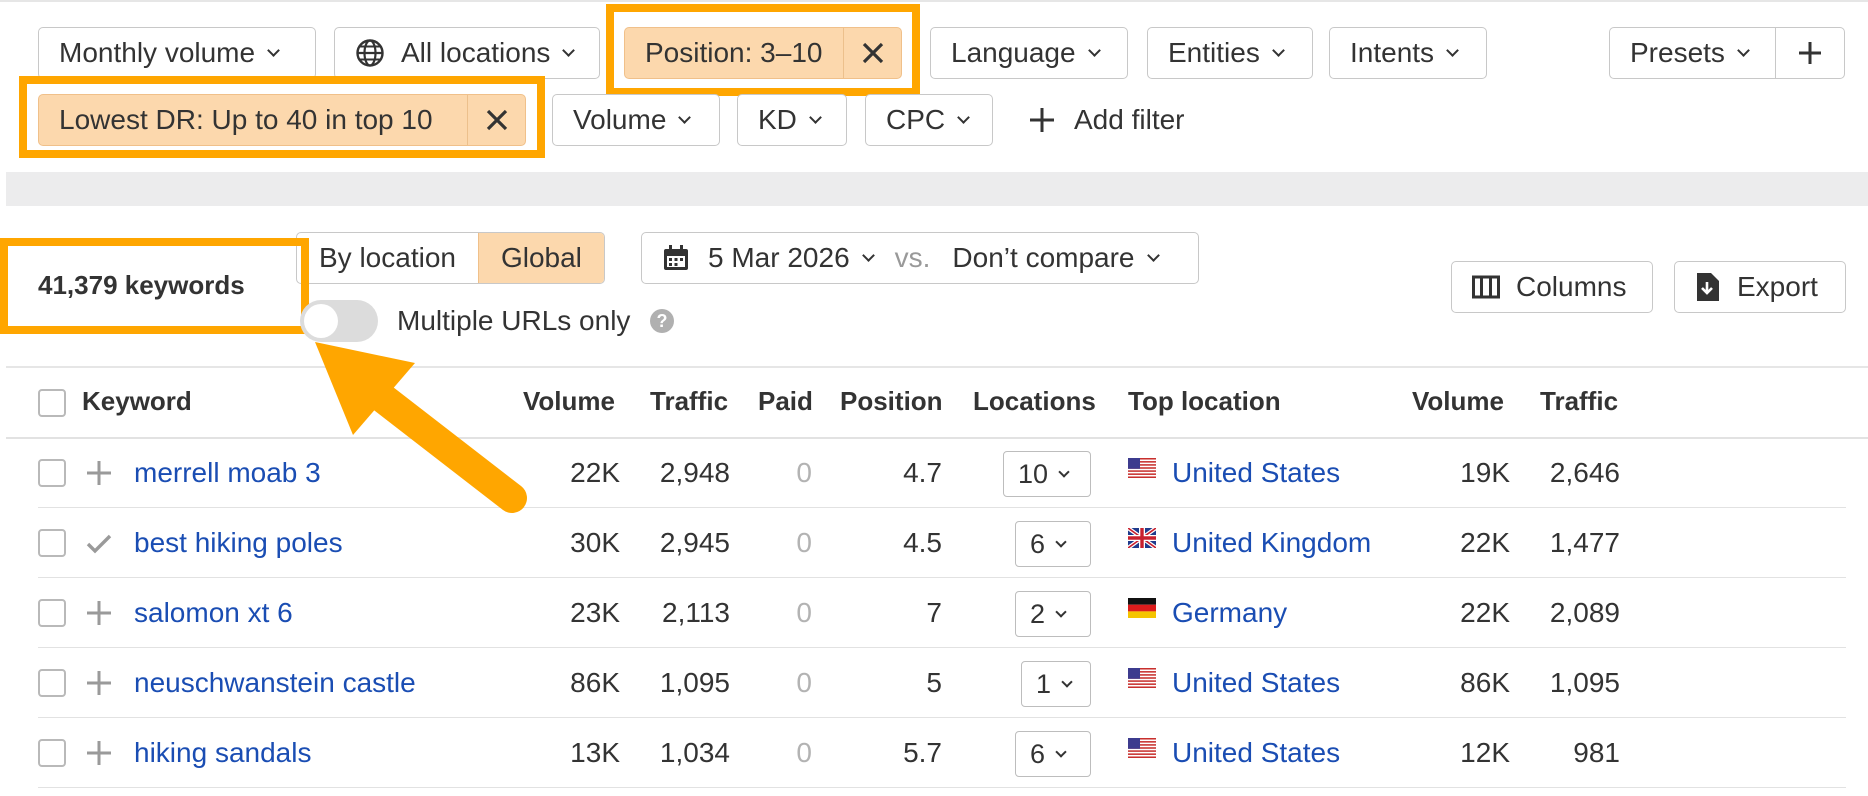 The height and width of the screenshot is (796, 1868). Describe the element at coordinates (275, 682) in the screenshot. I see `keyword-link: neuschwanstein castle` at that location.